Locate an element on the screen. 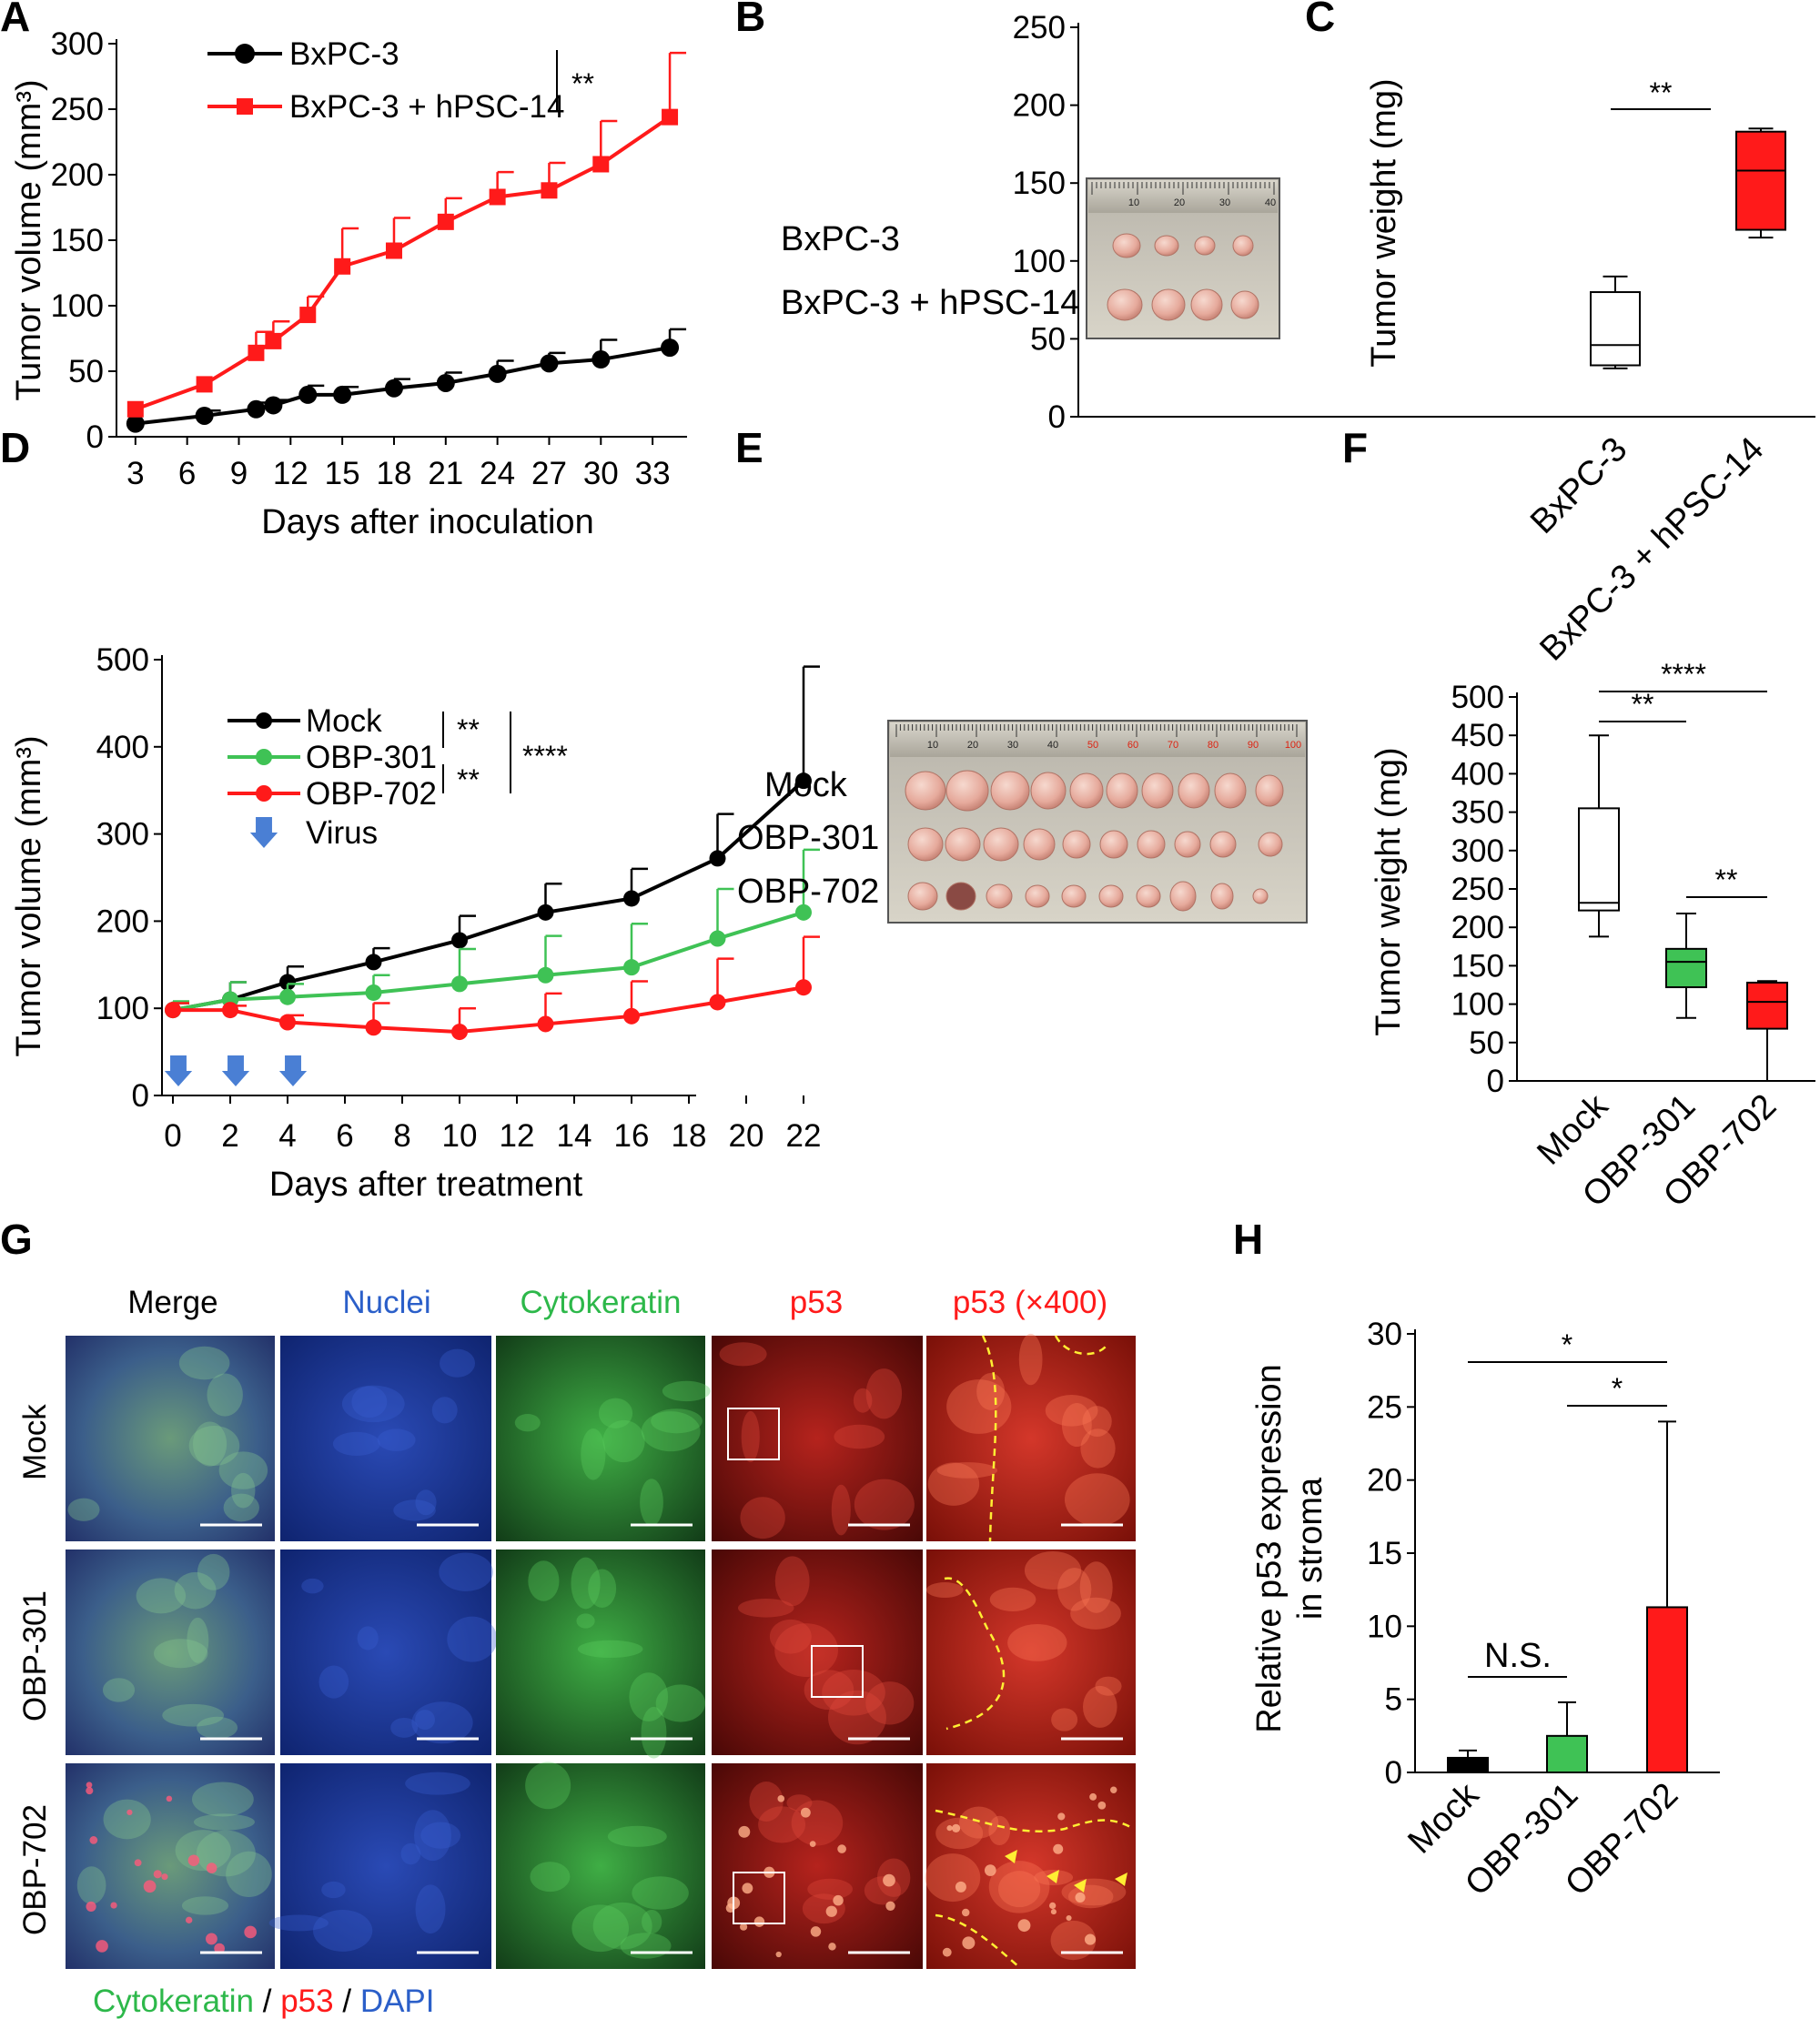  ruler-label: 40 is located at coordinates (1052, 746).